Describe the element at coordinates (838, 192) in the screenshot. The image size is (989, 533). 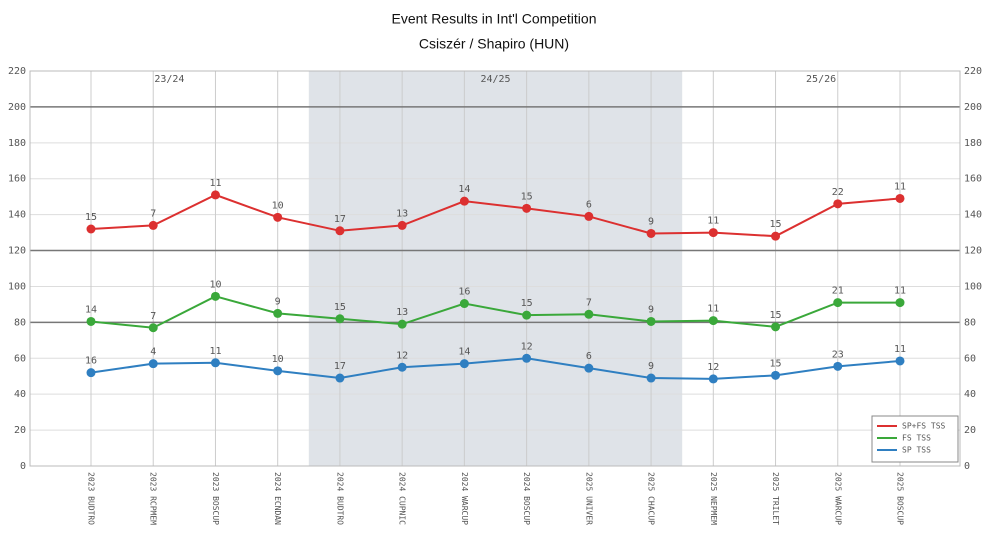
I see `rank-label: 22` at that location.